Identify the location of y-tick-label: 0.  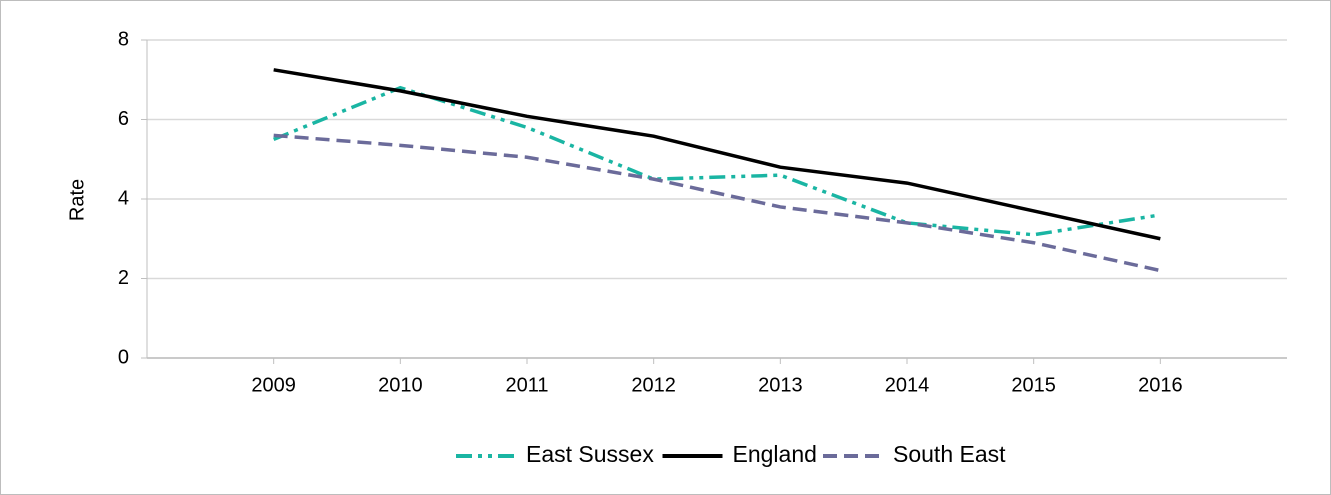
(123, 357).